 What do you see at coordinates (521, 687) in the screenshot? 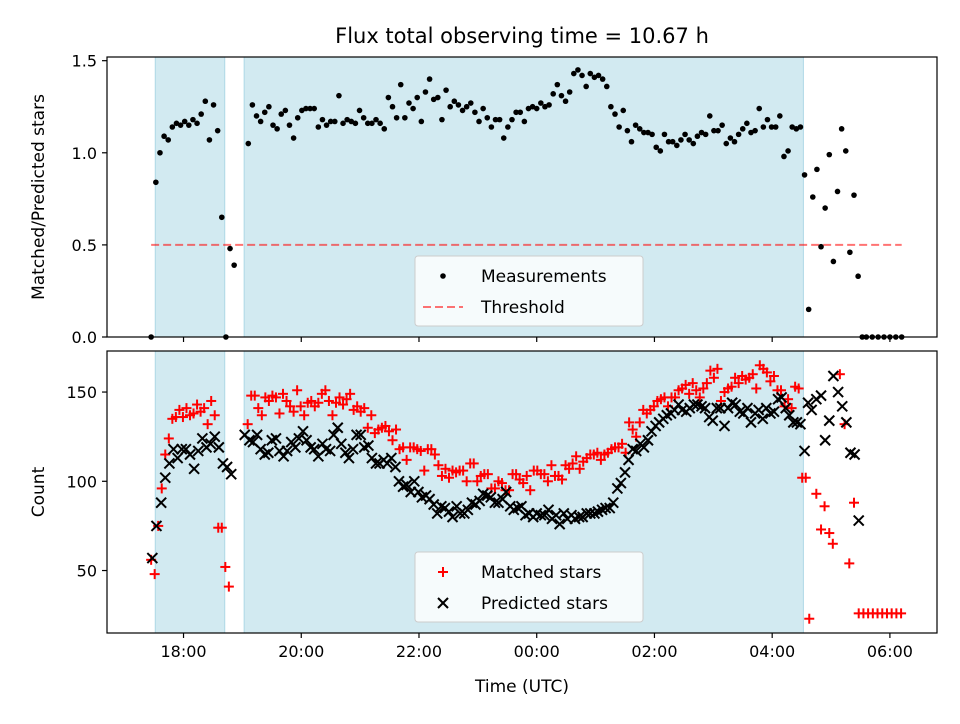
I see `bottom-x-axis-label: Time (UTC)` at bounding box center [521, 687].